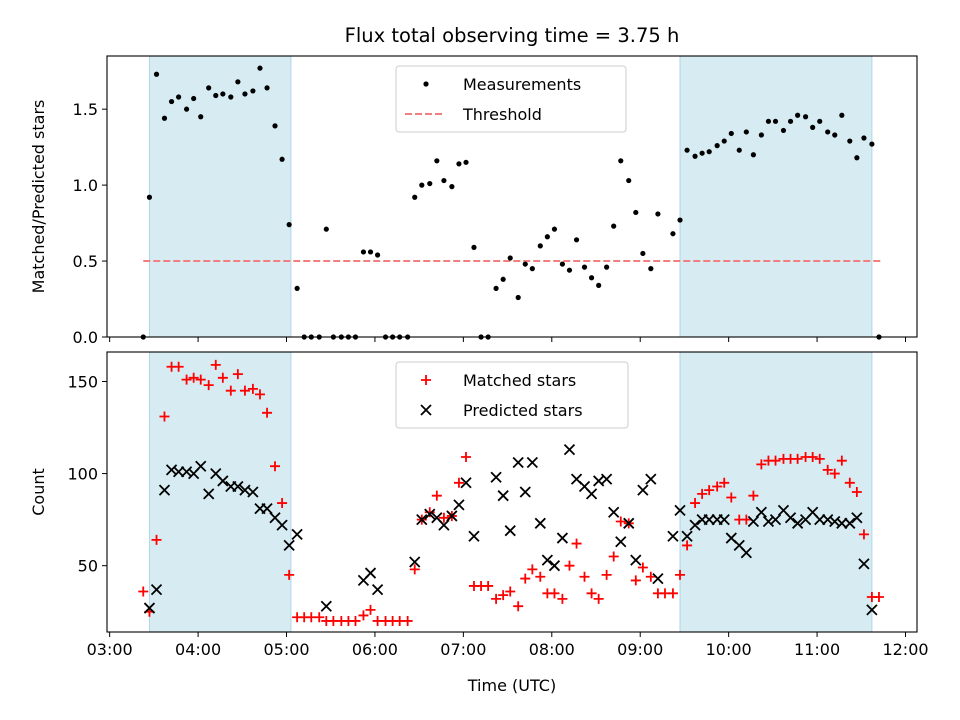 Image resolution: width=960 pixels, height=720 pixels. Describe the element at coordinates (640, 649) in the screenshot. I see `x-tick-label: 09:00` at that location.